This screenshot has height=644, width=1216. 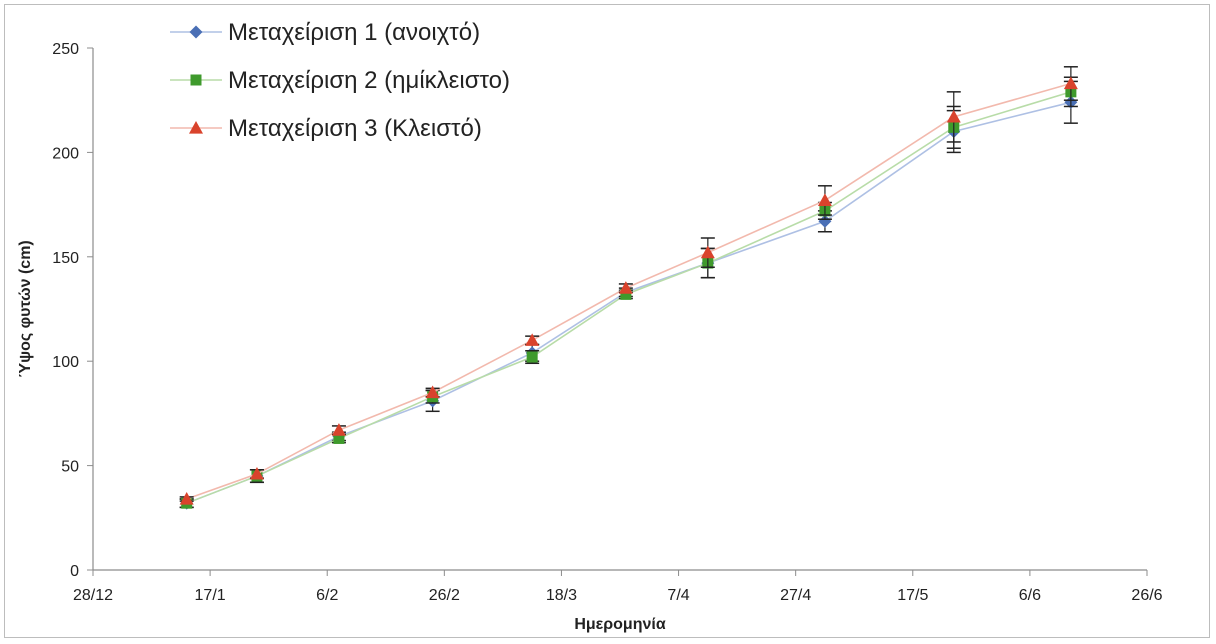 What do you see at coordinates (25, 309) in the screenshot?
I see `y-axis-title: Ύψος φυτών (cm)` at bounding box center [25, 309].